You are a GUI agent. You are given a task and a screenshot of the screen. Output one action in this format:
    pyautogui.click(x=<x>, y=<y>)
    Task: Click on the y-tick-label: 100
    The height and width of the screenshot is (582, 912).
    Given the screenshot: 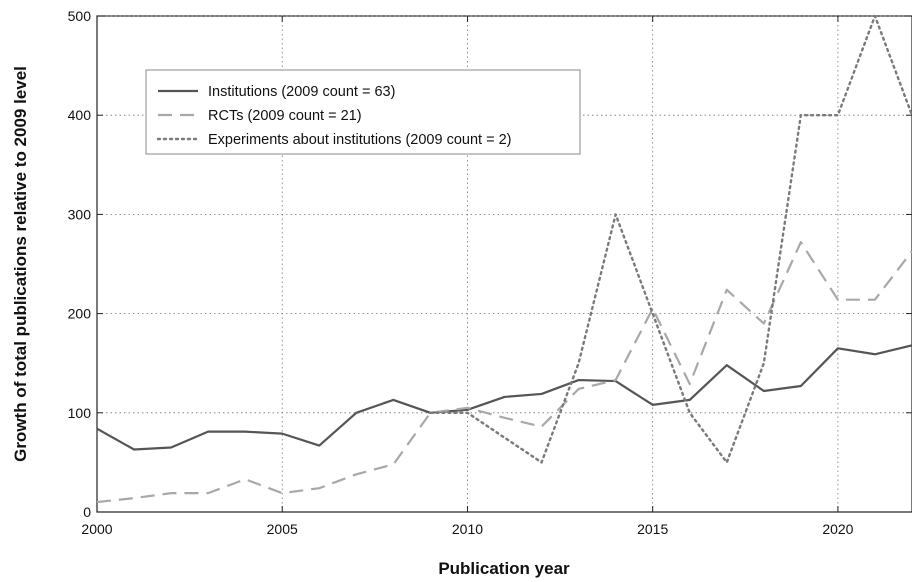 What is the action you would take?
    pyautogui.click(x=80, y=413)
    